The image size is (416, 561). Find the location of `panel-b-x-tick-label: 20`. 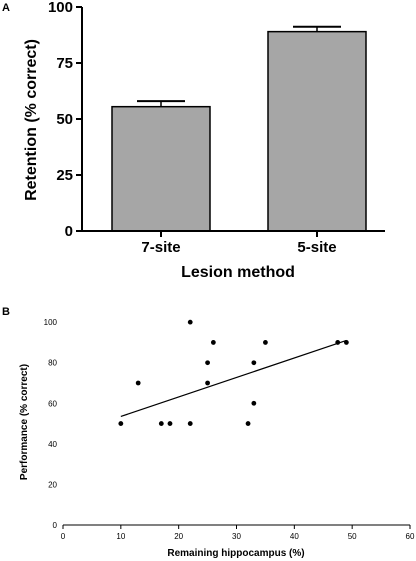

panel-b-x-tick-label: 20 is located at coordinates (178, 536).